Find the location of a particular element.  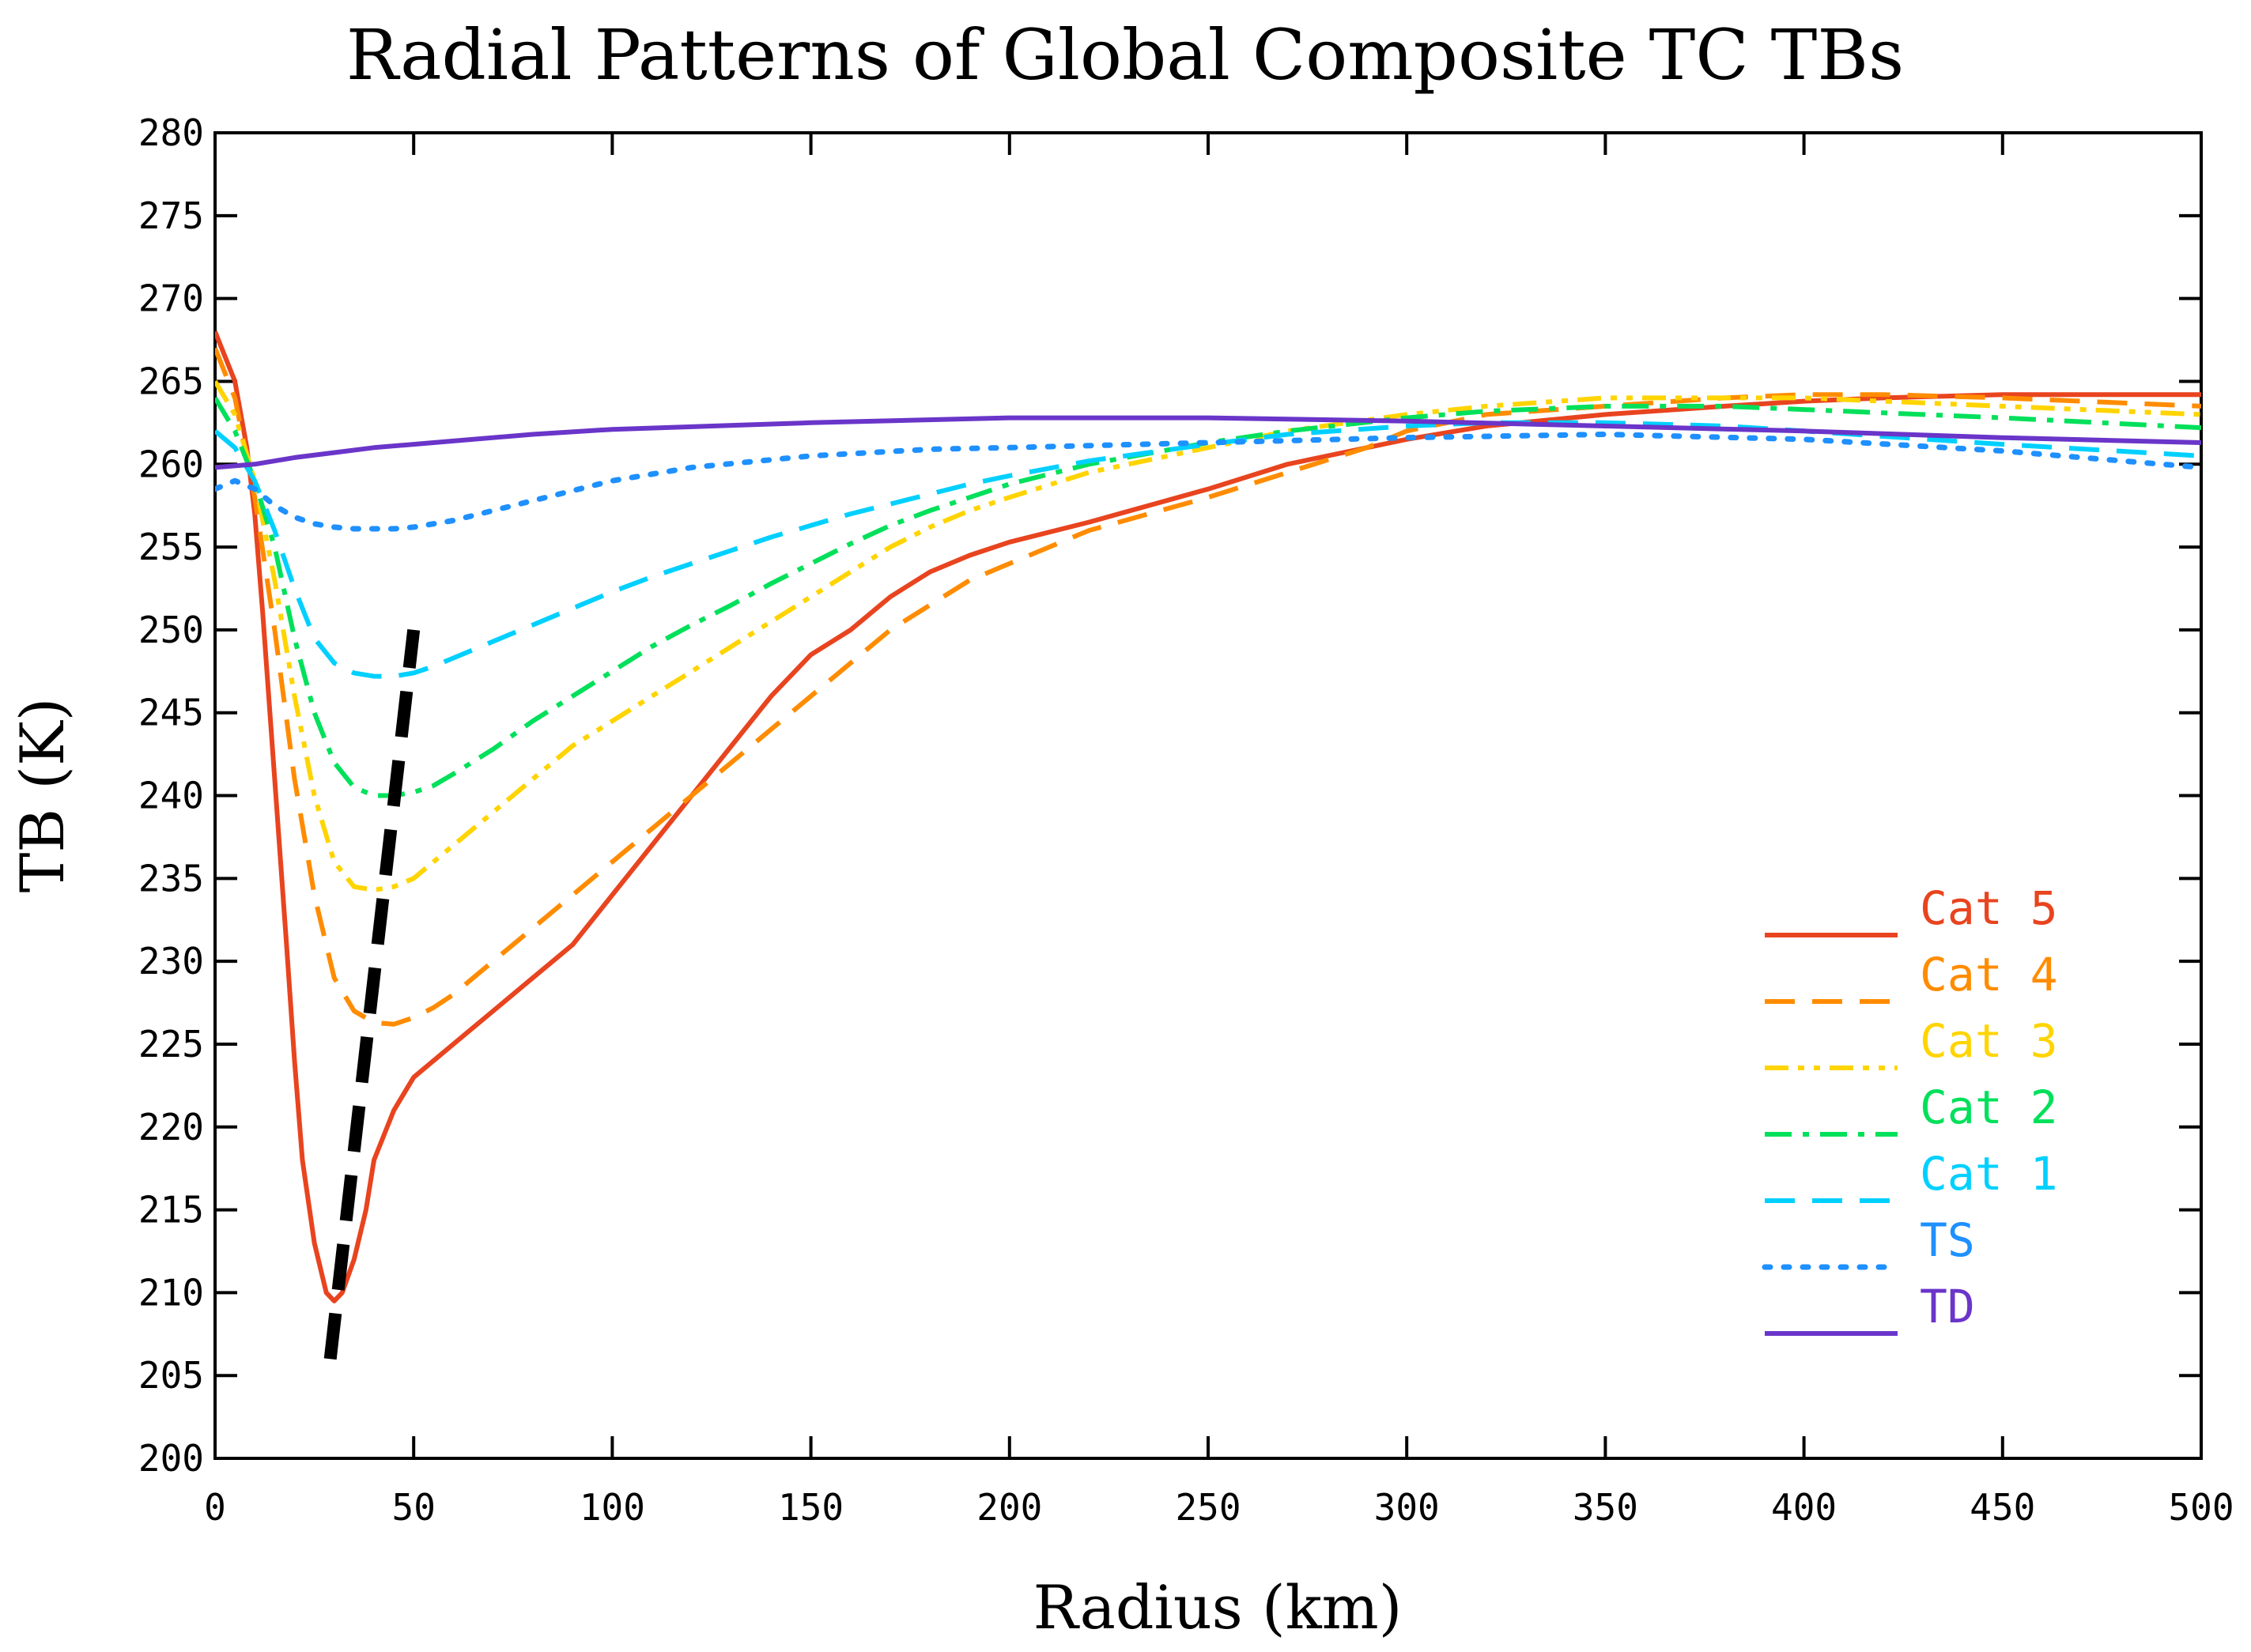

y-tick-label: 275 is located at coordinates (171, 215).